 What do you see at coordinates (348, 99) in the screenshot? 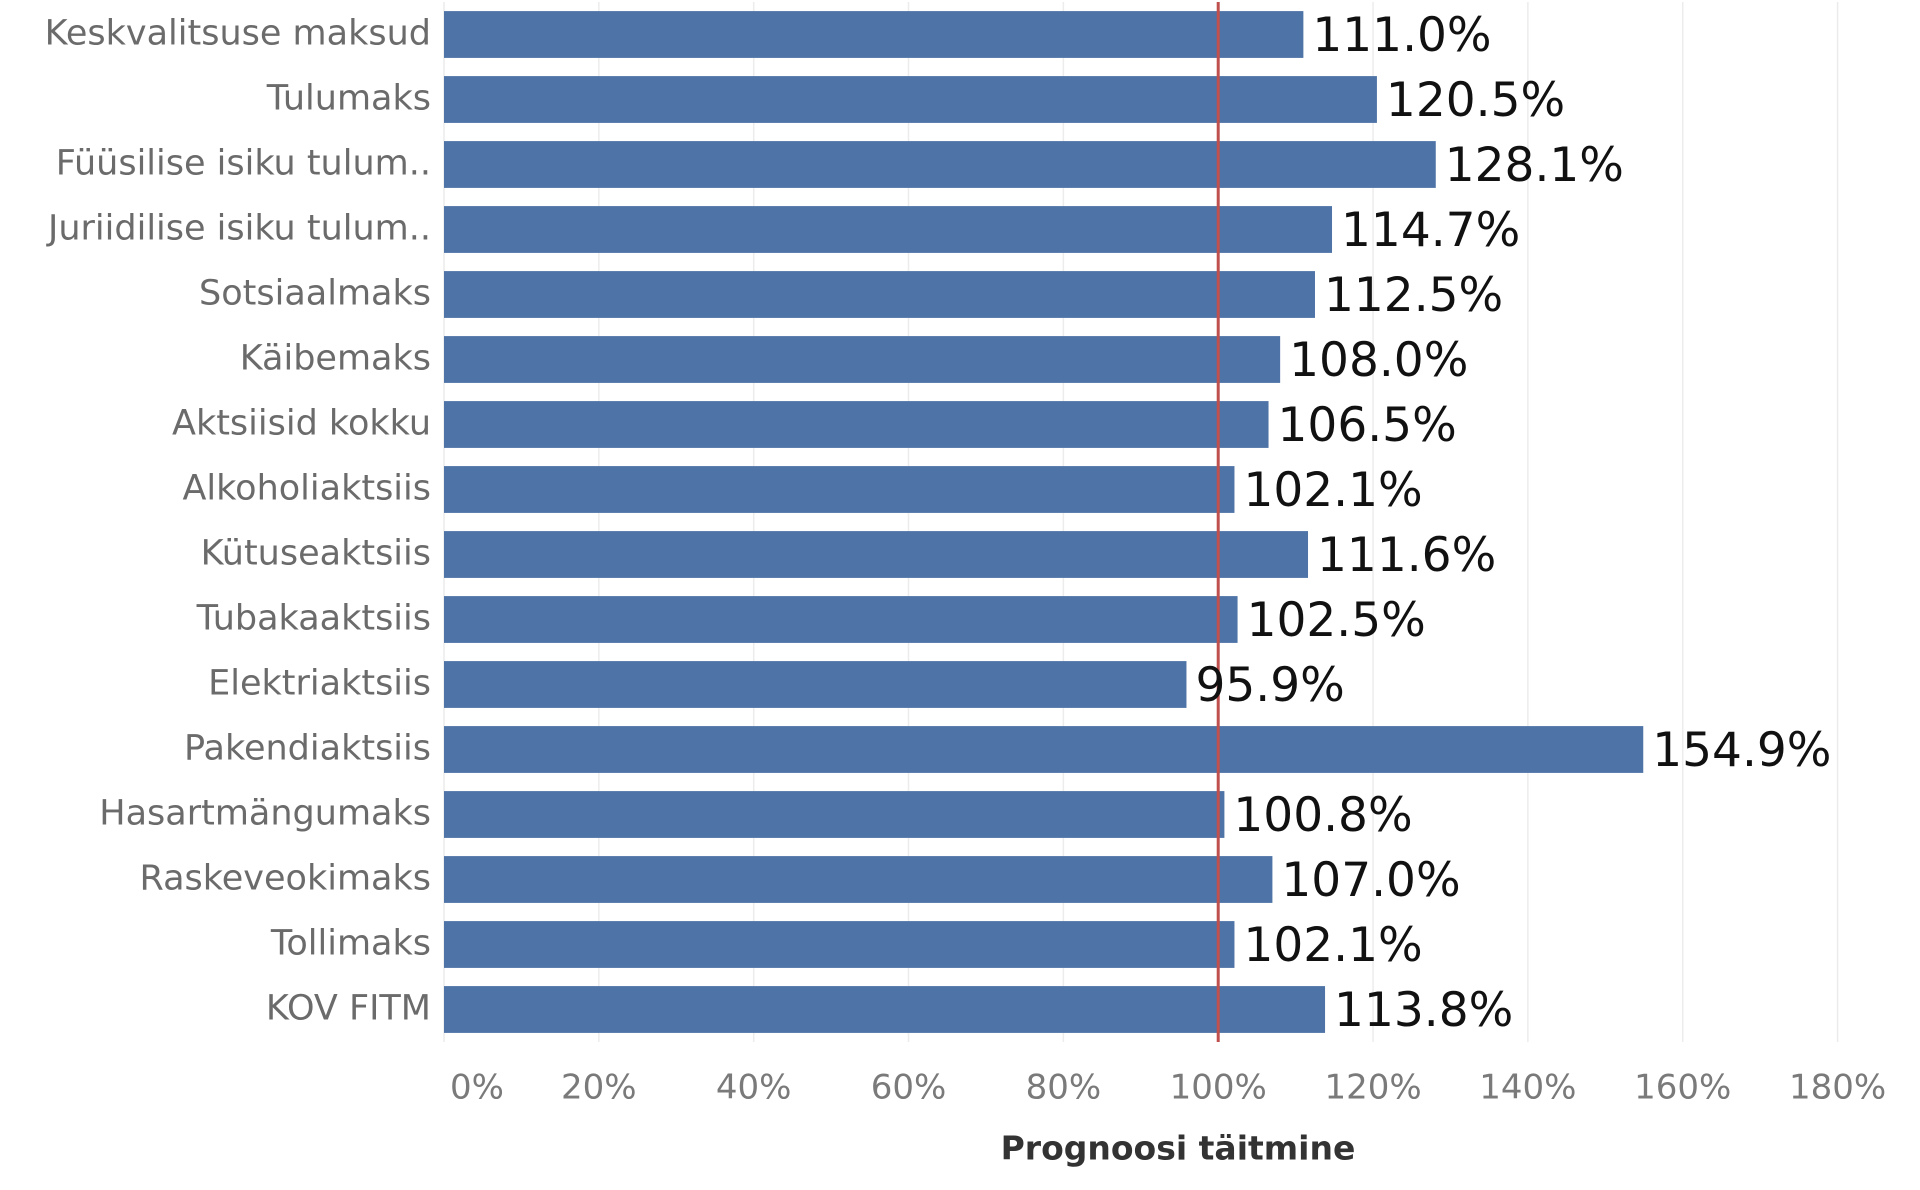
I see `category-label: Tulumaks` at bounding box center [348, 99].